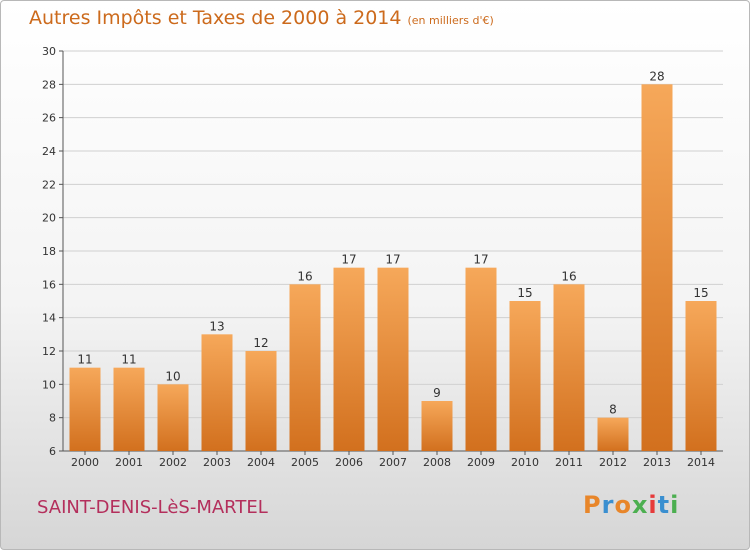 The width and height of the screenshot is (750, 550). I want to click on x-tick-label-2010: 2010, so click(525, 462).